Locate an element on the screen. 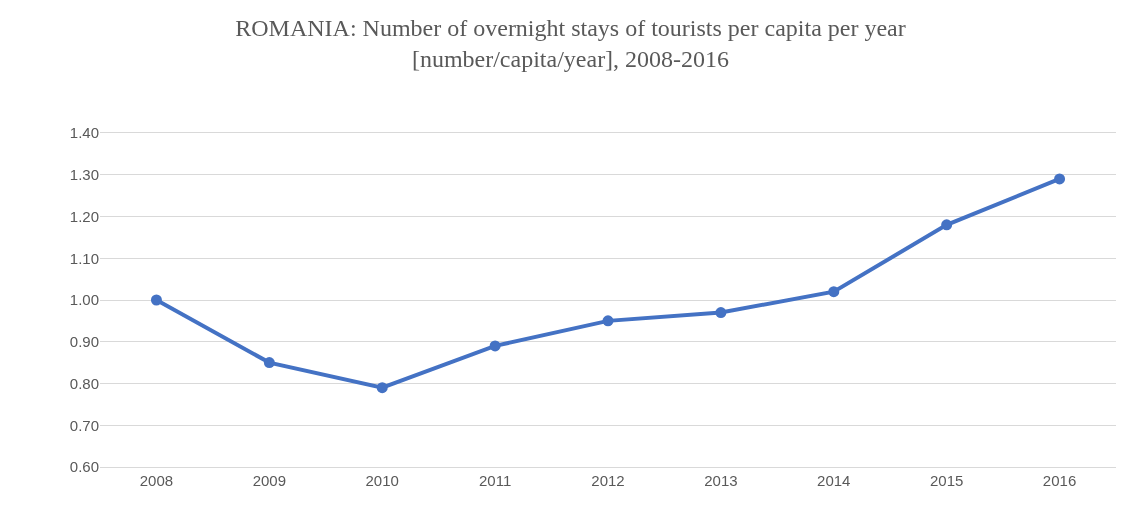 This screenshot has height=515, width=1141. y-tick-label: 1.30 is located at coordinates (84, 174).